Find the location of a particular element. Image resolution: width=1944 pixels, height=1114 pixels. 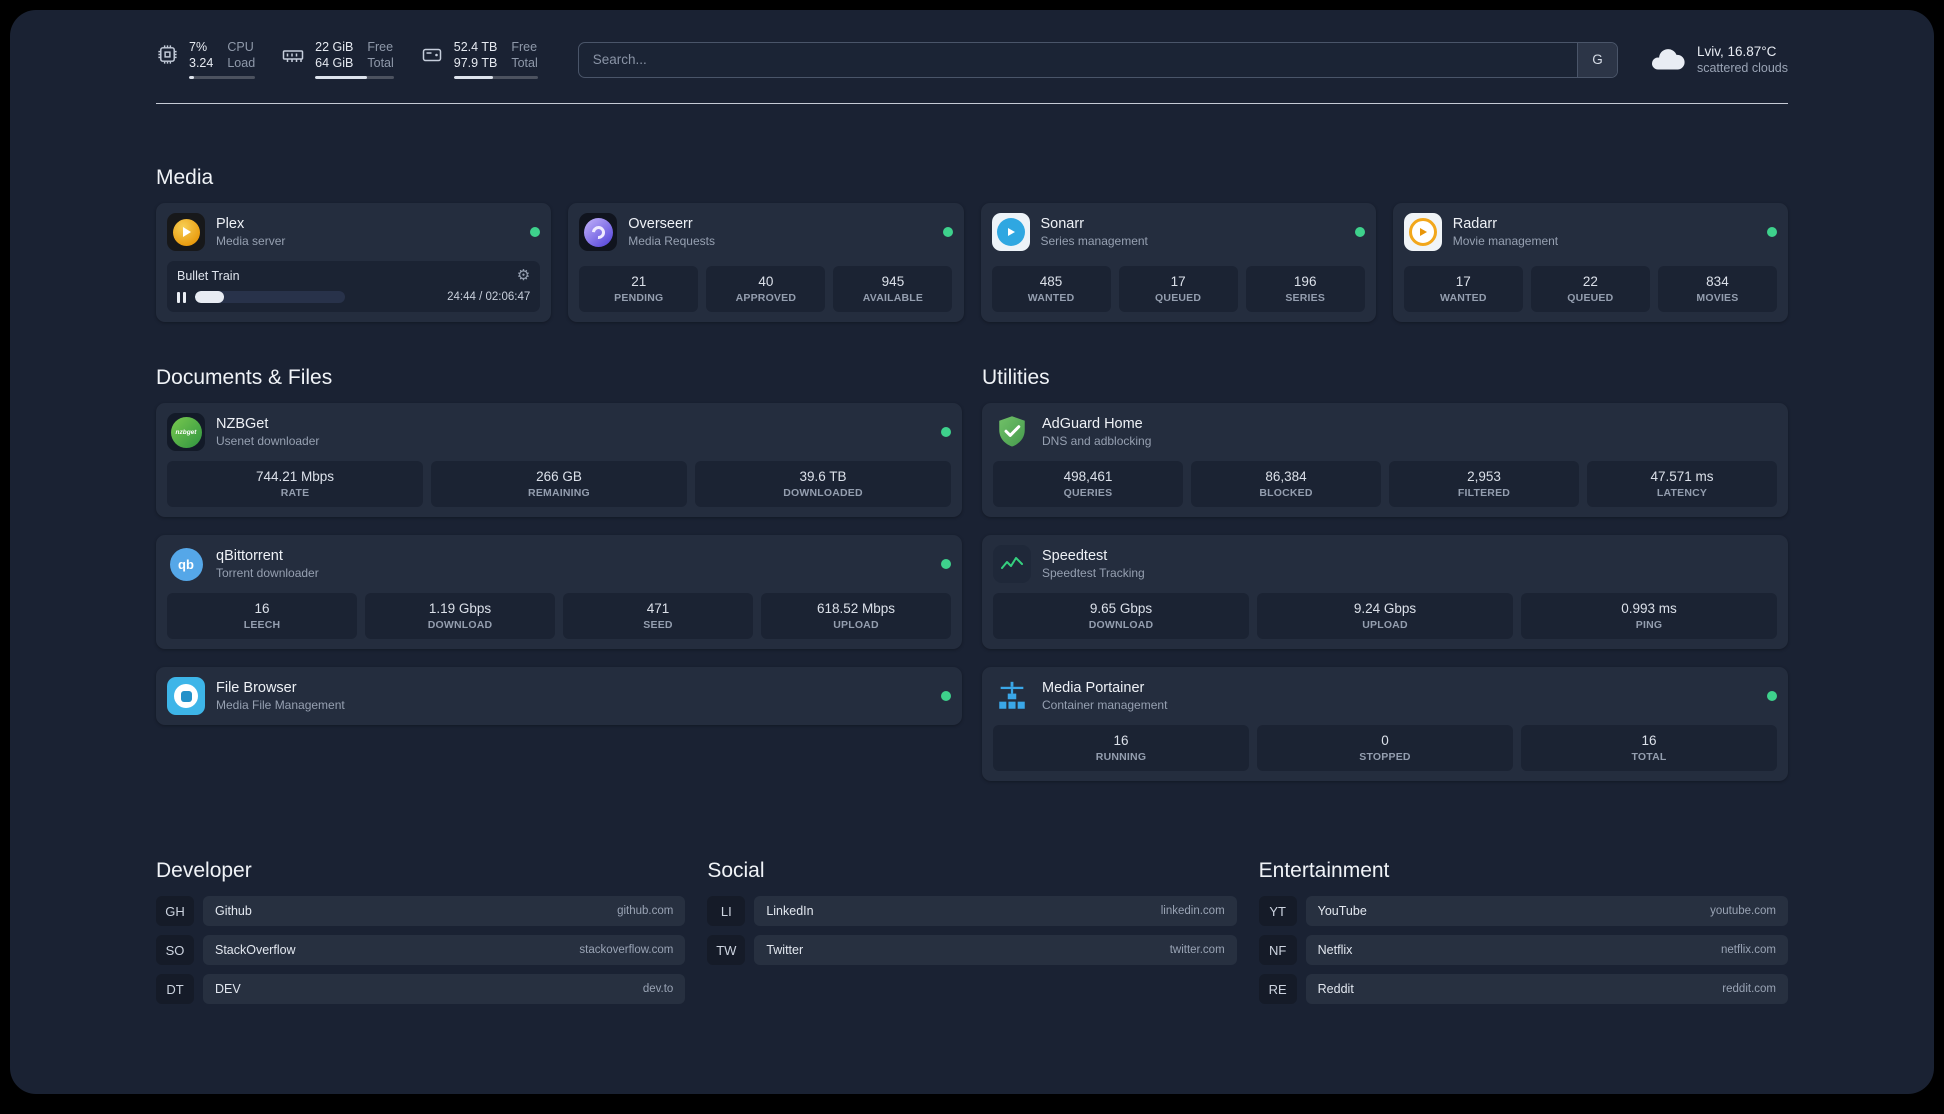

app-subtitle: Torrent downloader is located at coordinates (267, 573).